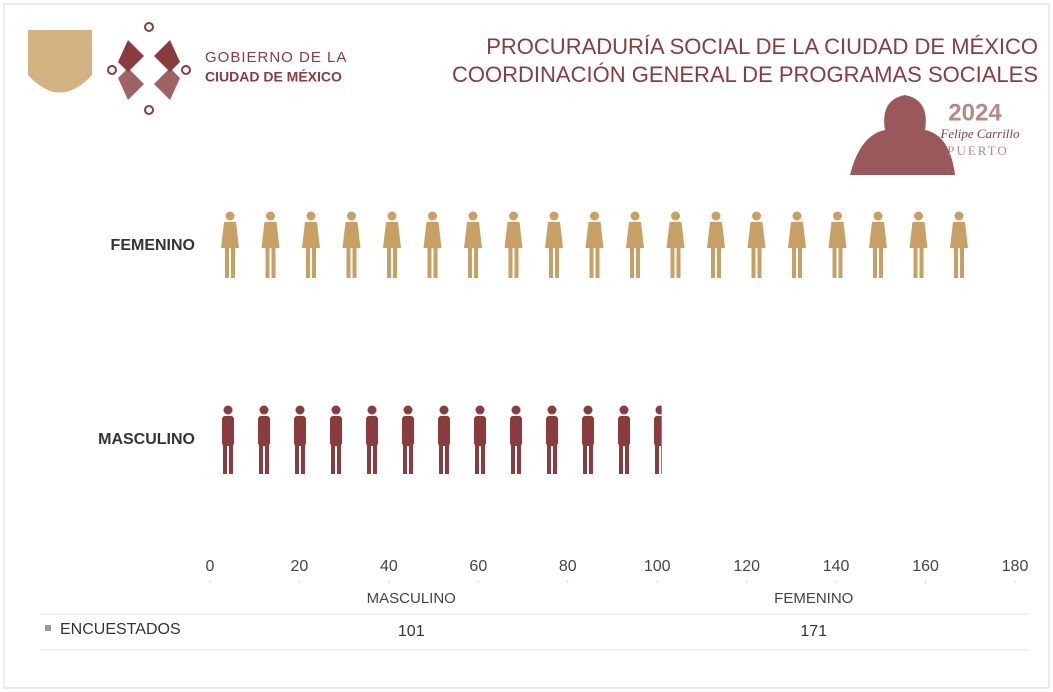 This screenshot has width=1053, height=692. I want to click on table-series-name: ENCUESTADOS, so click(120, 629).